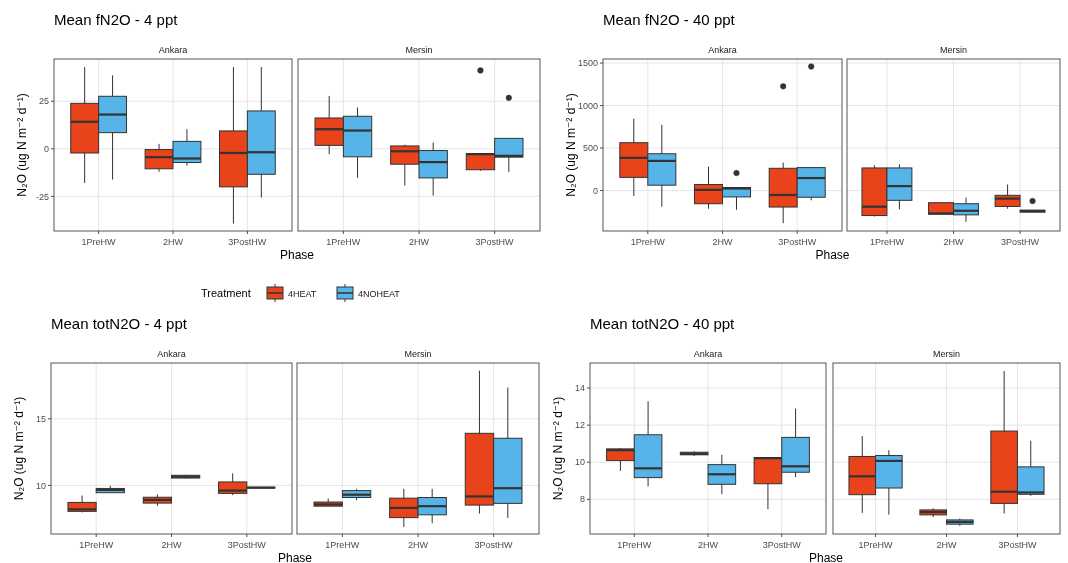  Describe the element at coordinates (579, 388) in the screenshot. I see `y-tick-label: 14` at that location.